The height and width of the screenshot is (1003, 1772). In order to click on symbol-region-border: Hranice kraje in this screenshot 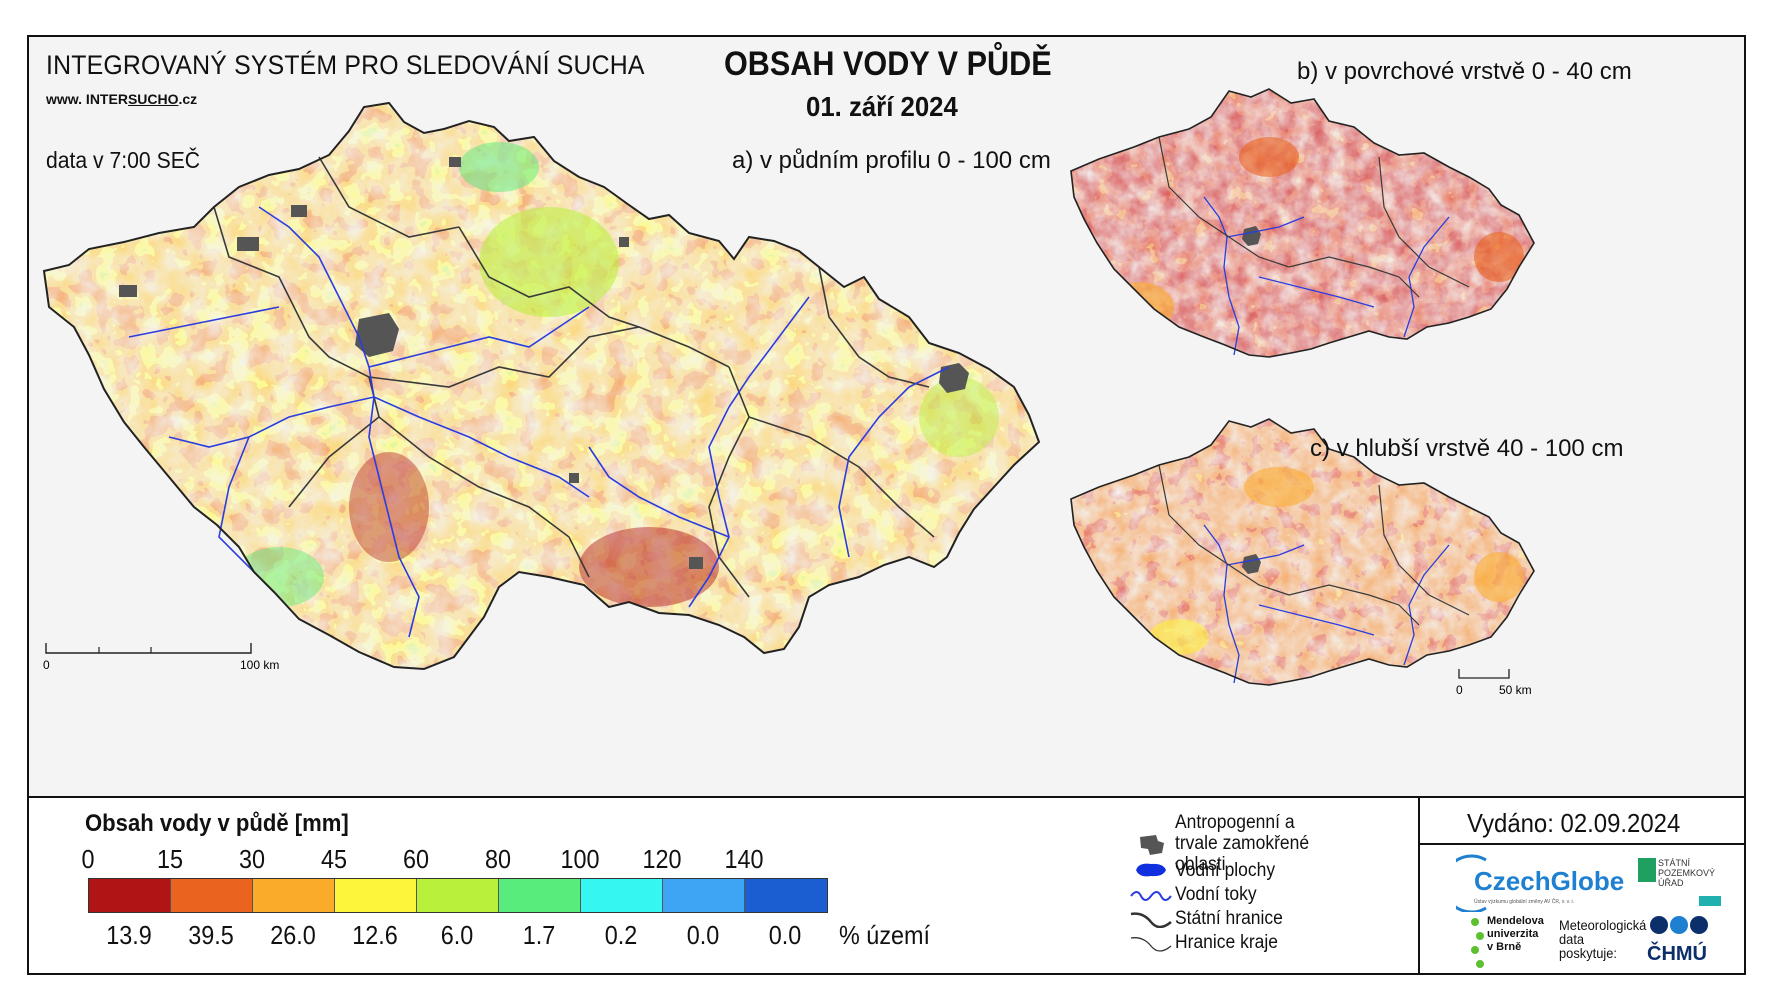, I will do `click(1207, 942)`.